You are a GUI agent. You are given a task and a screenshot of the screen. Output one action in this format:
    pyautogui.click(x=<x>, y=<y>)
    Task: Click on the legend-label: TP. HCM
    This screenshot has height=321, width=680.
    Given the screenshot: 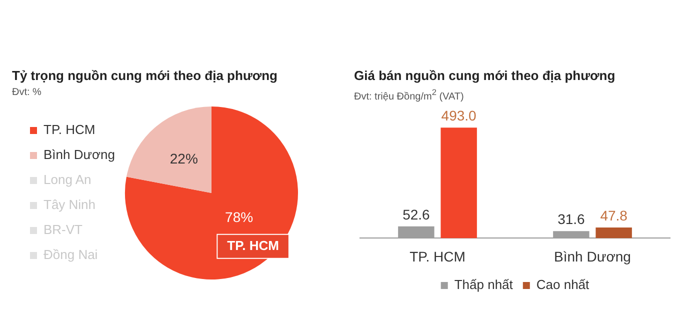 What is the action you would take?
    pyautogui.click(x=70, y=130)
    